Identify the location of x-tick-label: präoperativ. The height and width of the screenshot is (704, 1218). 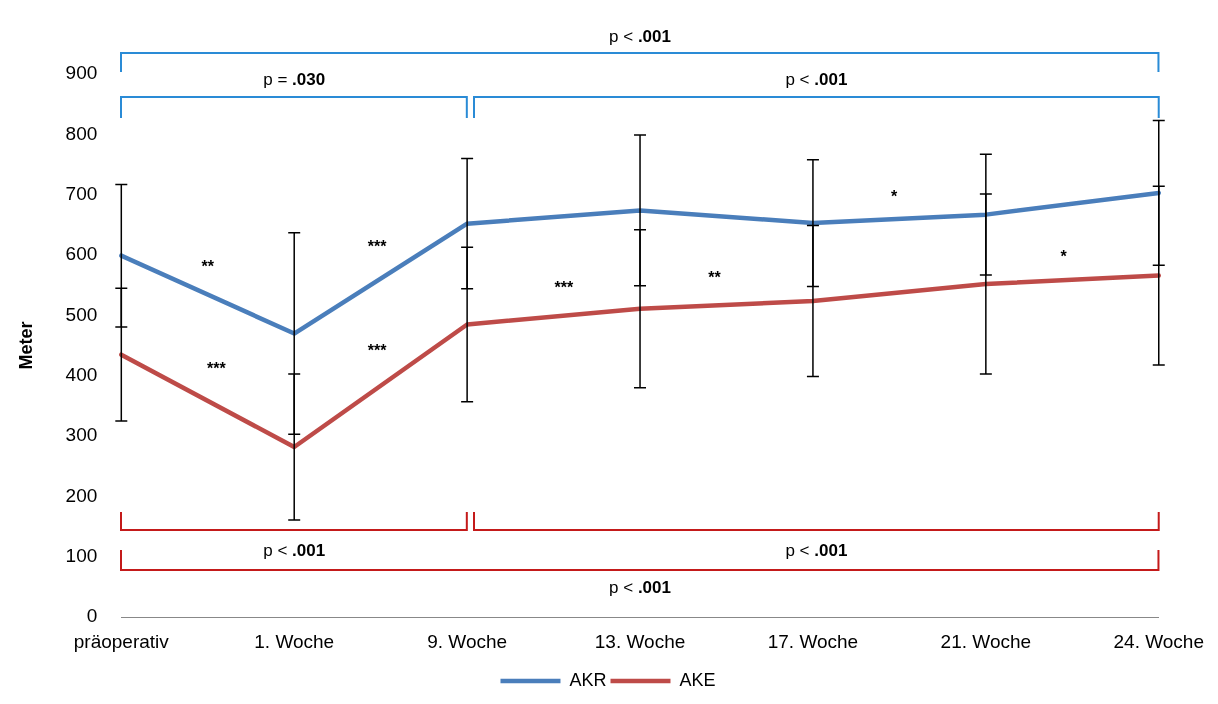
(121, 641).